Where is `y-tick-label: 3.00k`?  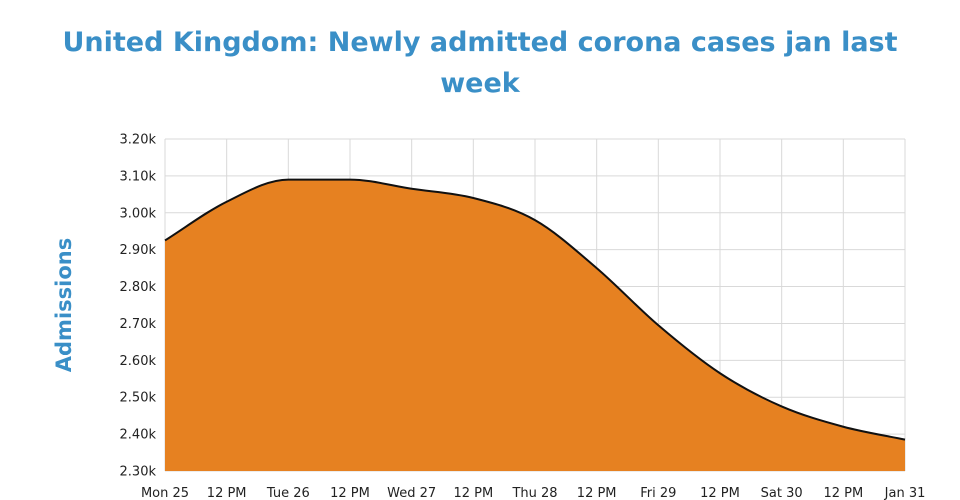 y-tick-label: 3.00k is located at coordinates (138, 213).